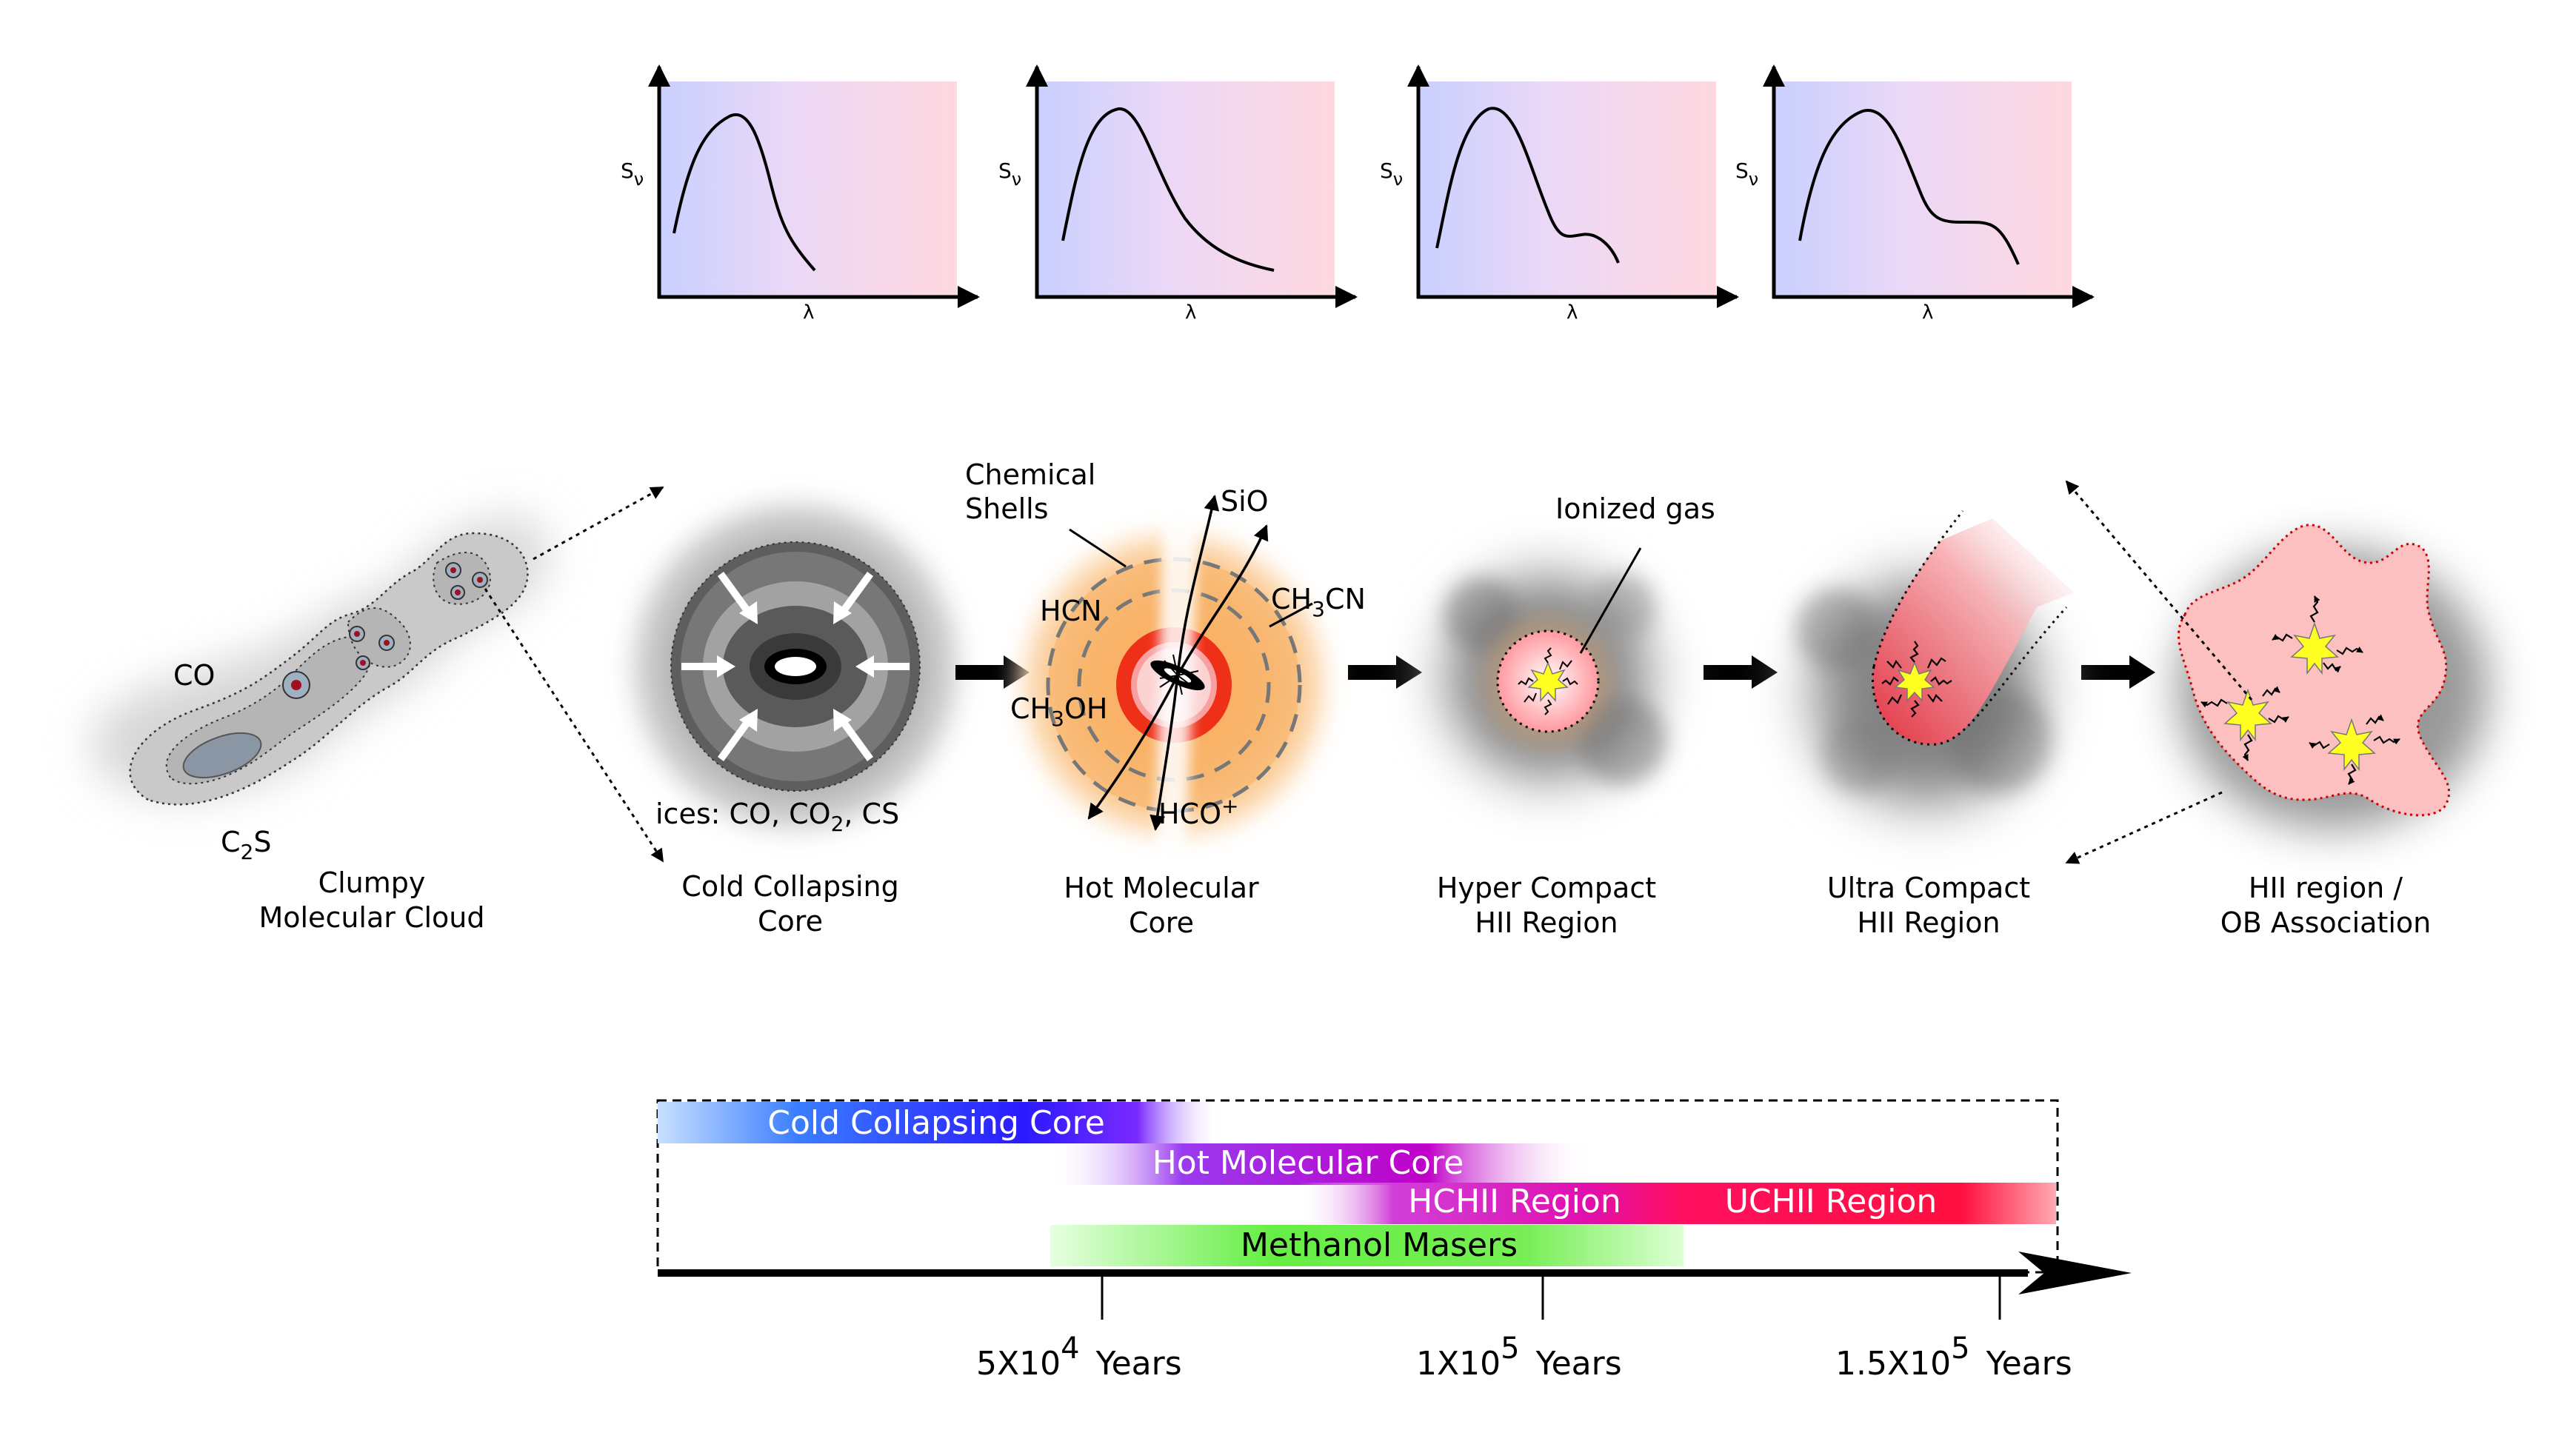 The height and width of the screenshot is (1430, 2576). What do you see at coordinates (1318, 602) in the screenshot?
I see `ch3cn-label: CH3CN` at bounding box center [1318, 602].